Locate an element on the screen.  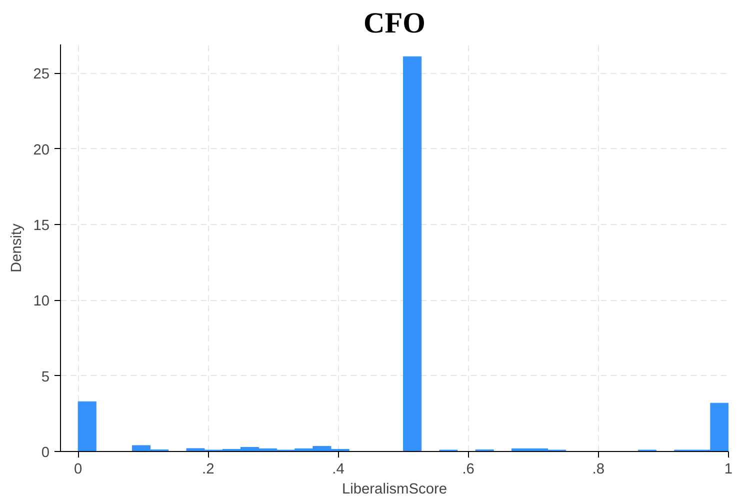
x-tick-label: .2 is located at coordinates (208, 470).